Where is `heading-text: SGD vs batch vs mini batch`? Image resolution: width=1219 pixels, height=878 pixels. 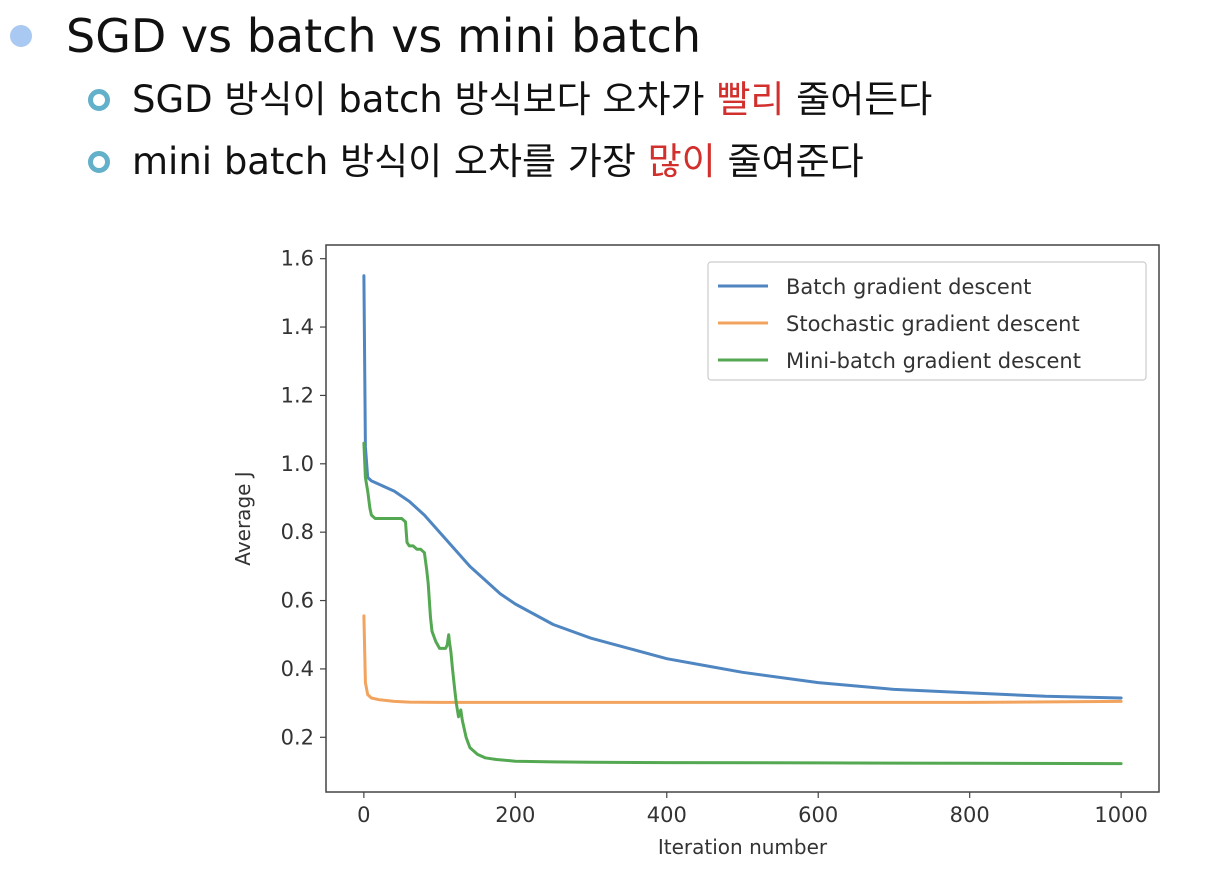 heading-text: SGD vs batch vs mini batch is located at coordinates (384, 36).